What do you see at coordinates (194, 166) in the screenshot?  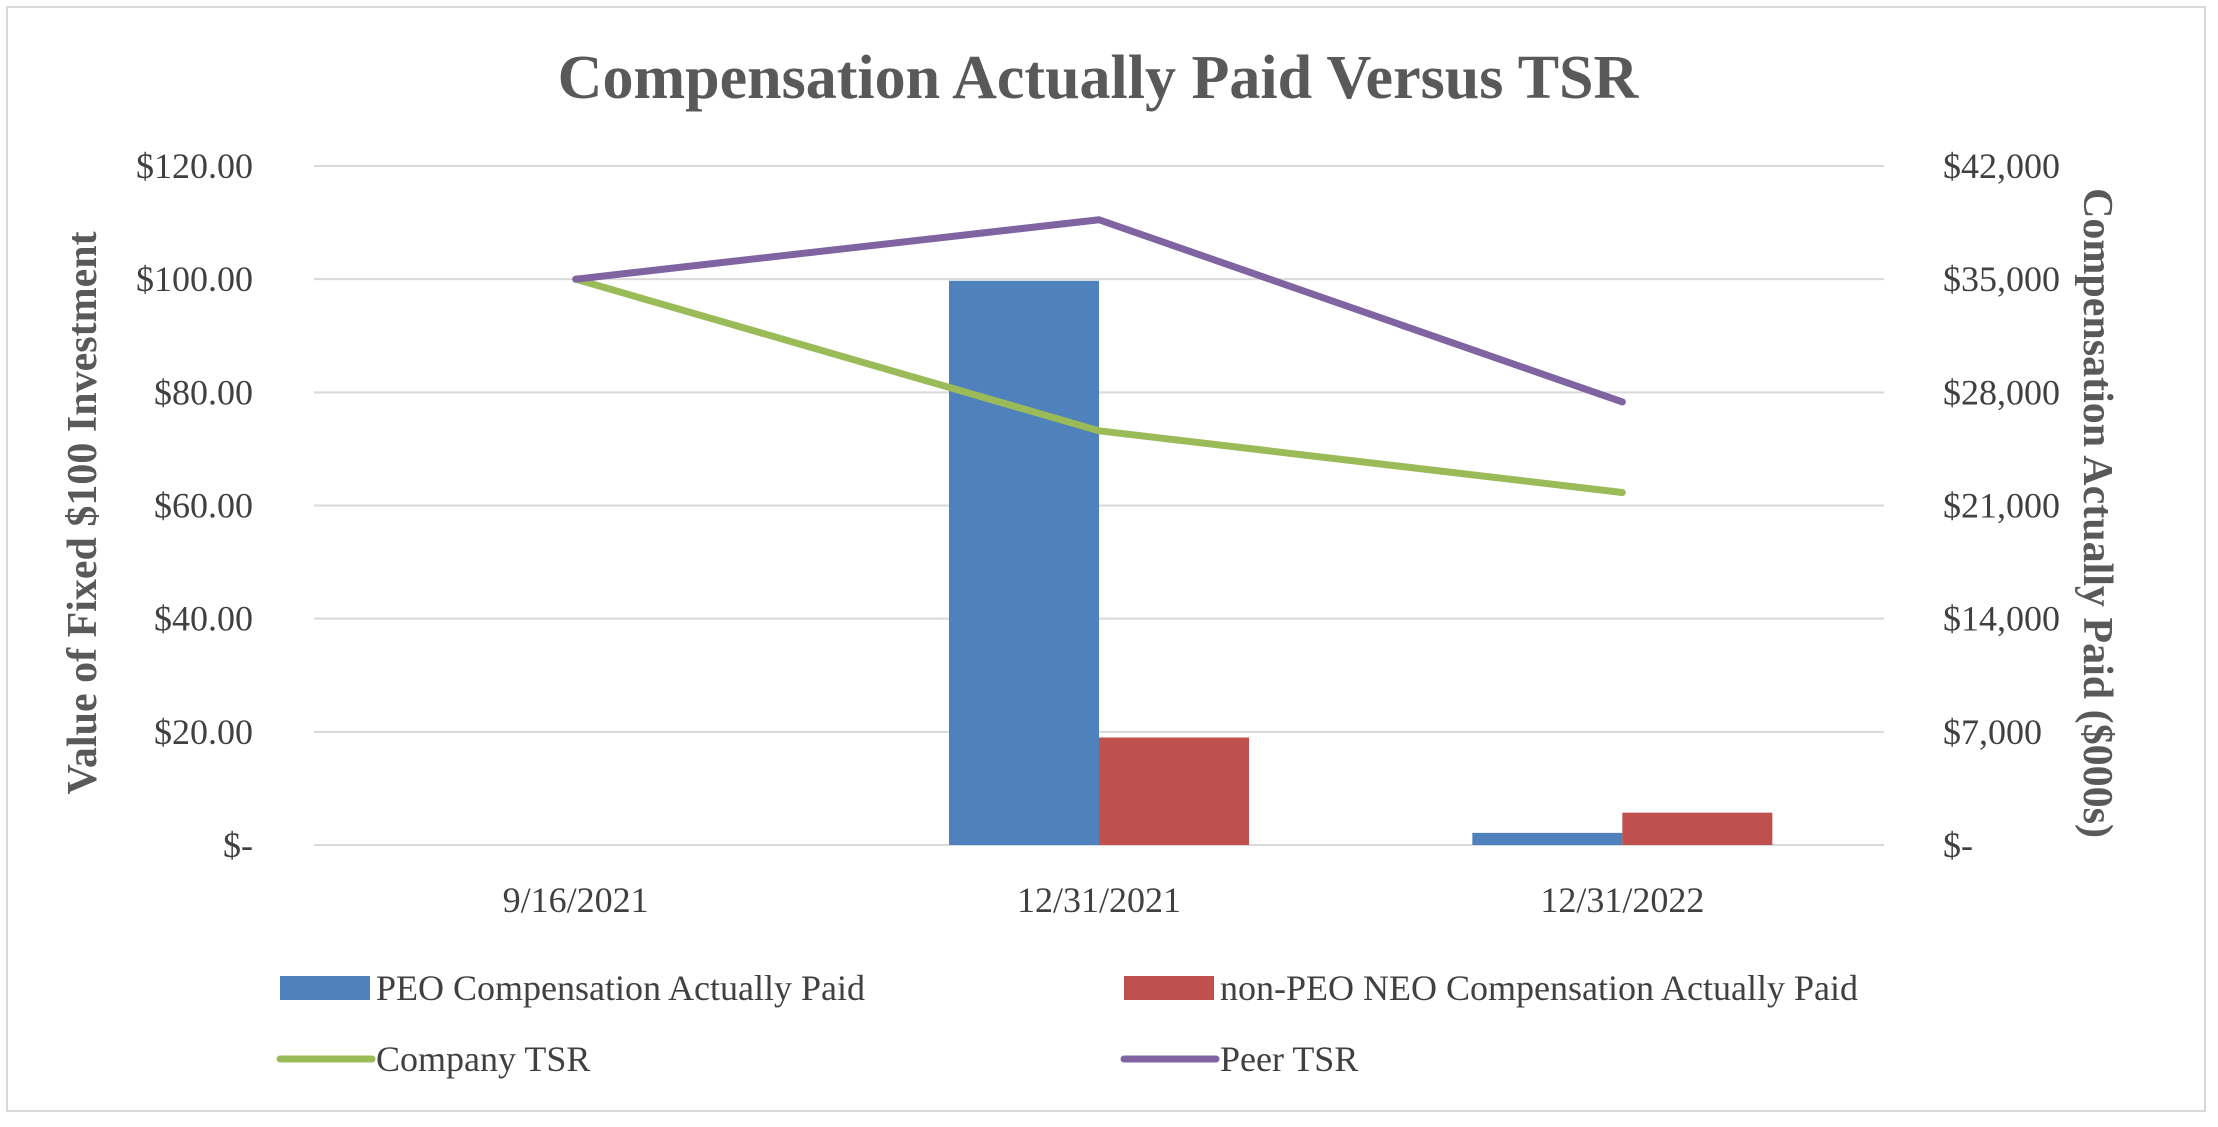 I see `left-tick-label: $120.00` at bounding box center [194, 166].